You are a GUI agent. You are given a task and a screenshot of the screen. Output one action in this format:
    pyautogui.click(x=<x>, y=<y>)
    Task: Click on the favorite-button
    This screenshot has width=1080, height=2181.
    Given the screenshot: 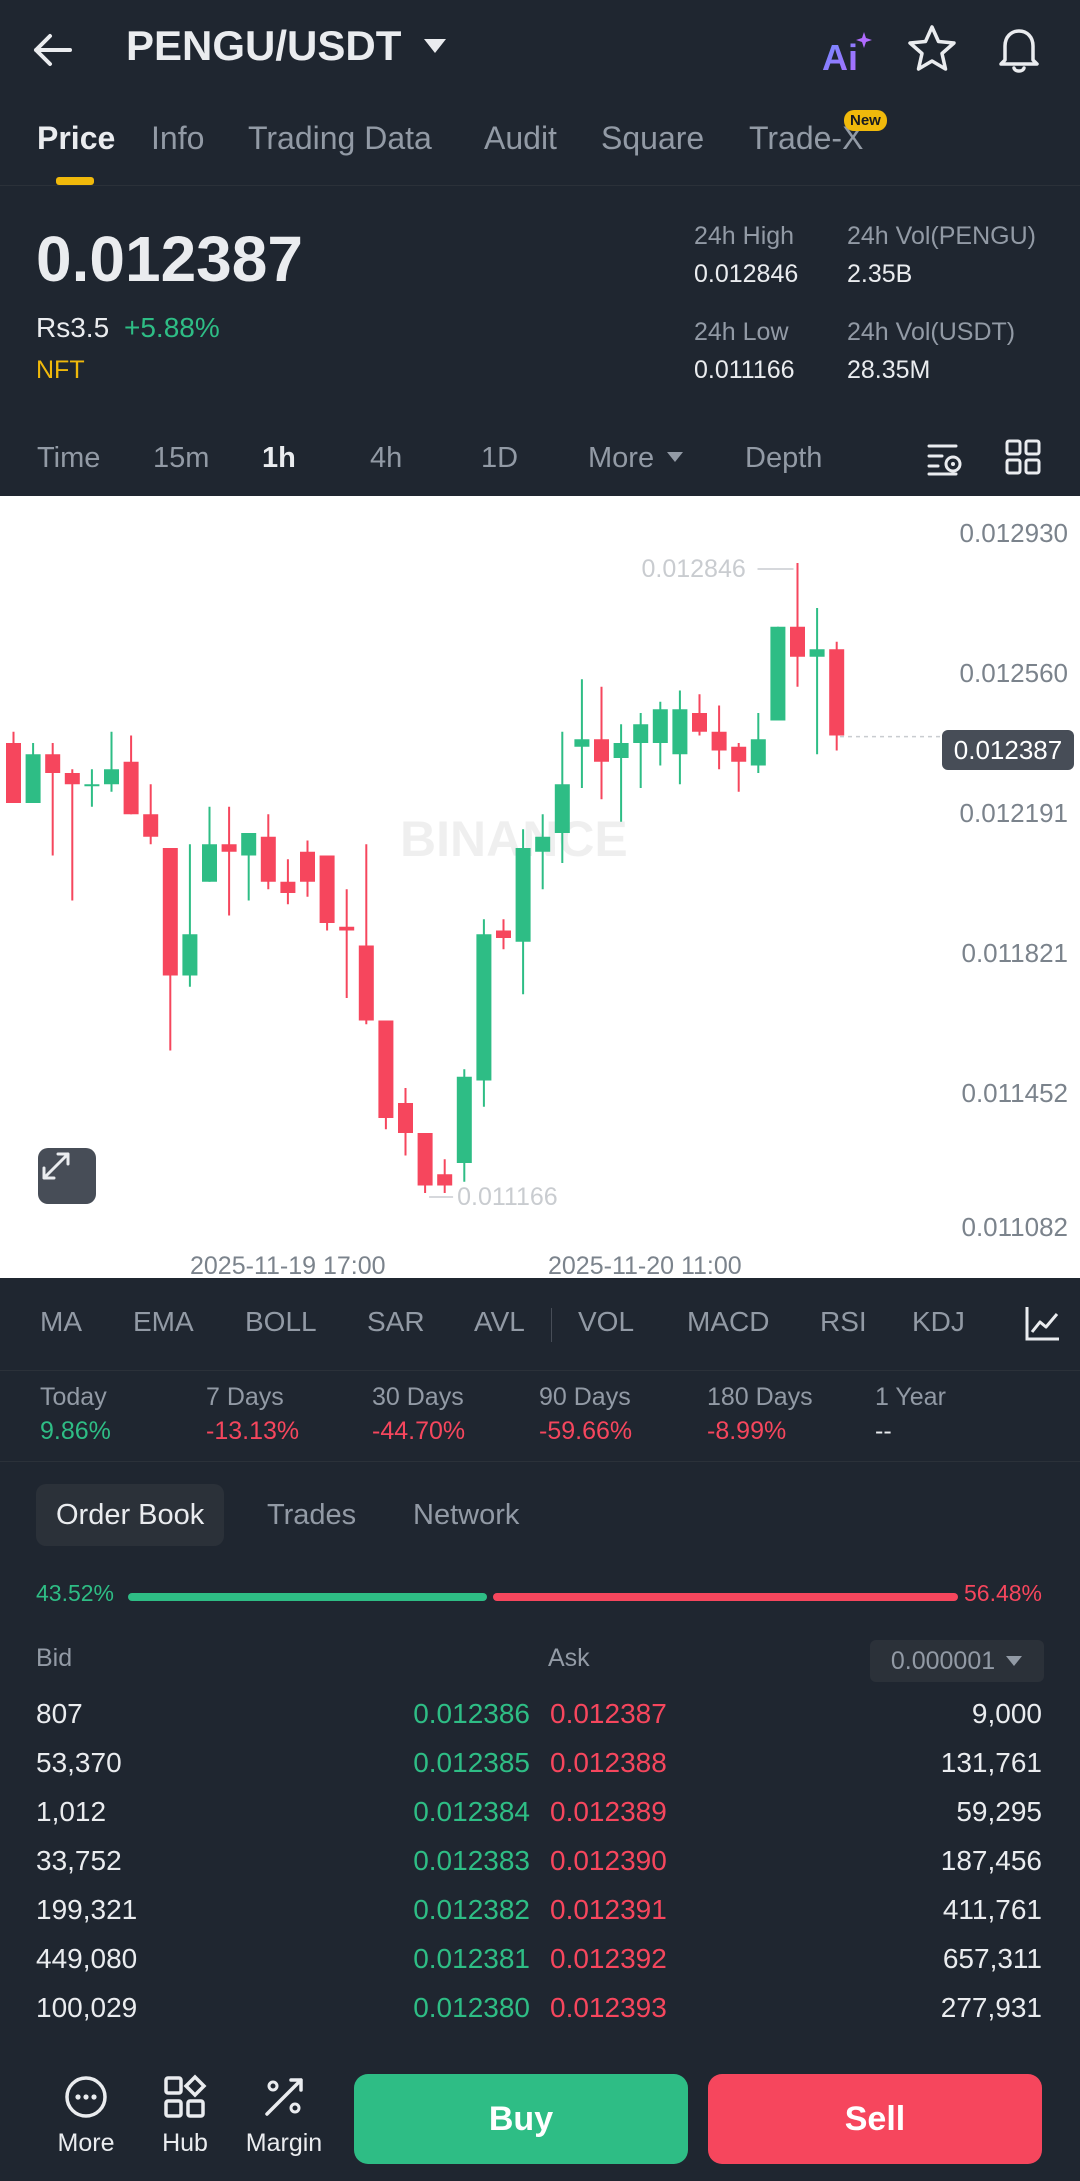 What is the action you would take?
    pyautogui.click(x=932, y=49)
    